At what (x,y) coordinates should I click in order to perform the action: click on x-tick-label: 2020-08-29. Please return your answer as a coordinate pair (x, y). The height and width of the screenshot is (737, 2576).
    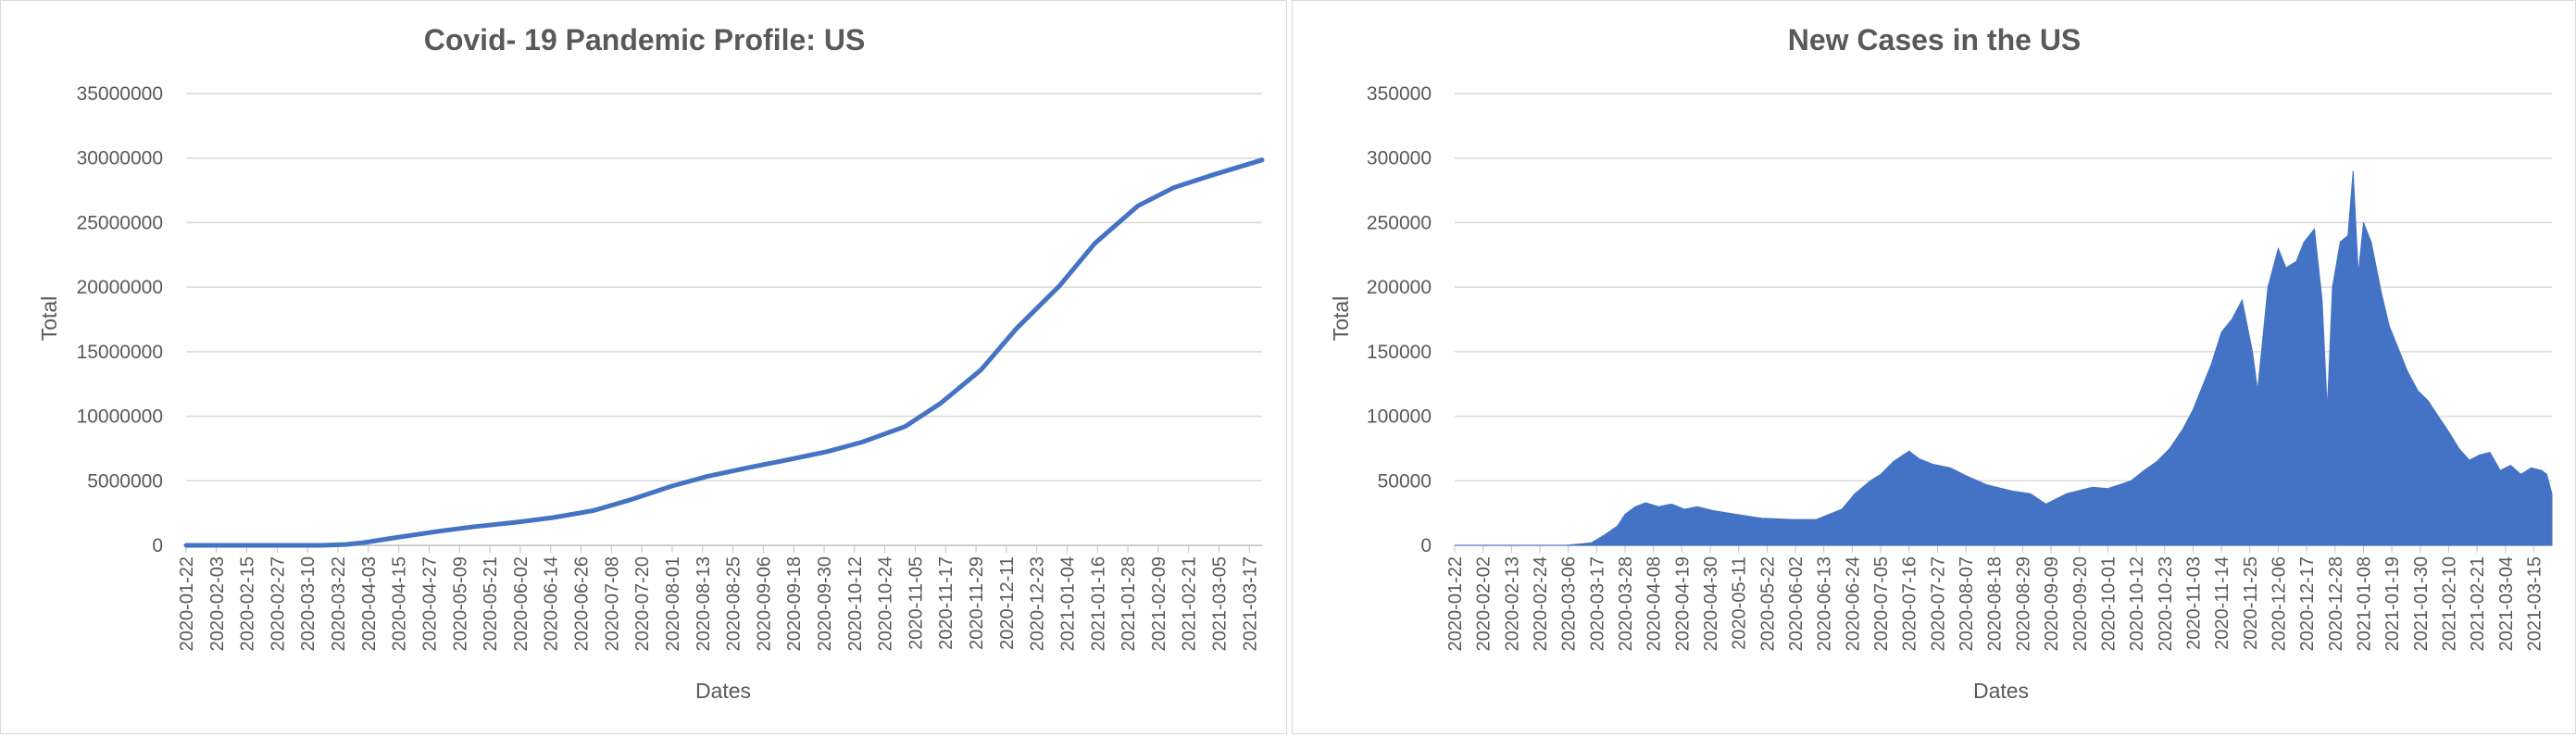
    Looking at the image, I should click on (2023, 603).